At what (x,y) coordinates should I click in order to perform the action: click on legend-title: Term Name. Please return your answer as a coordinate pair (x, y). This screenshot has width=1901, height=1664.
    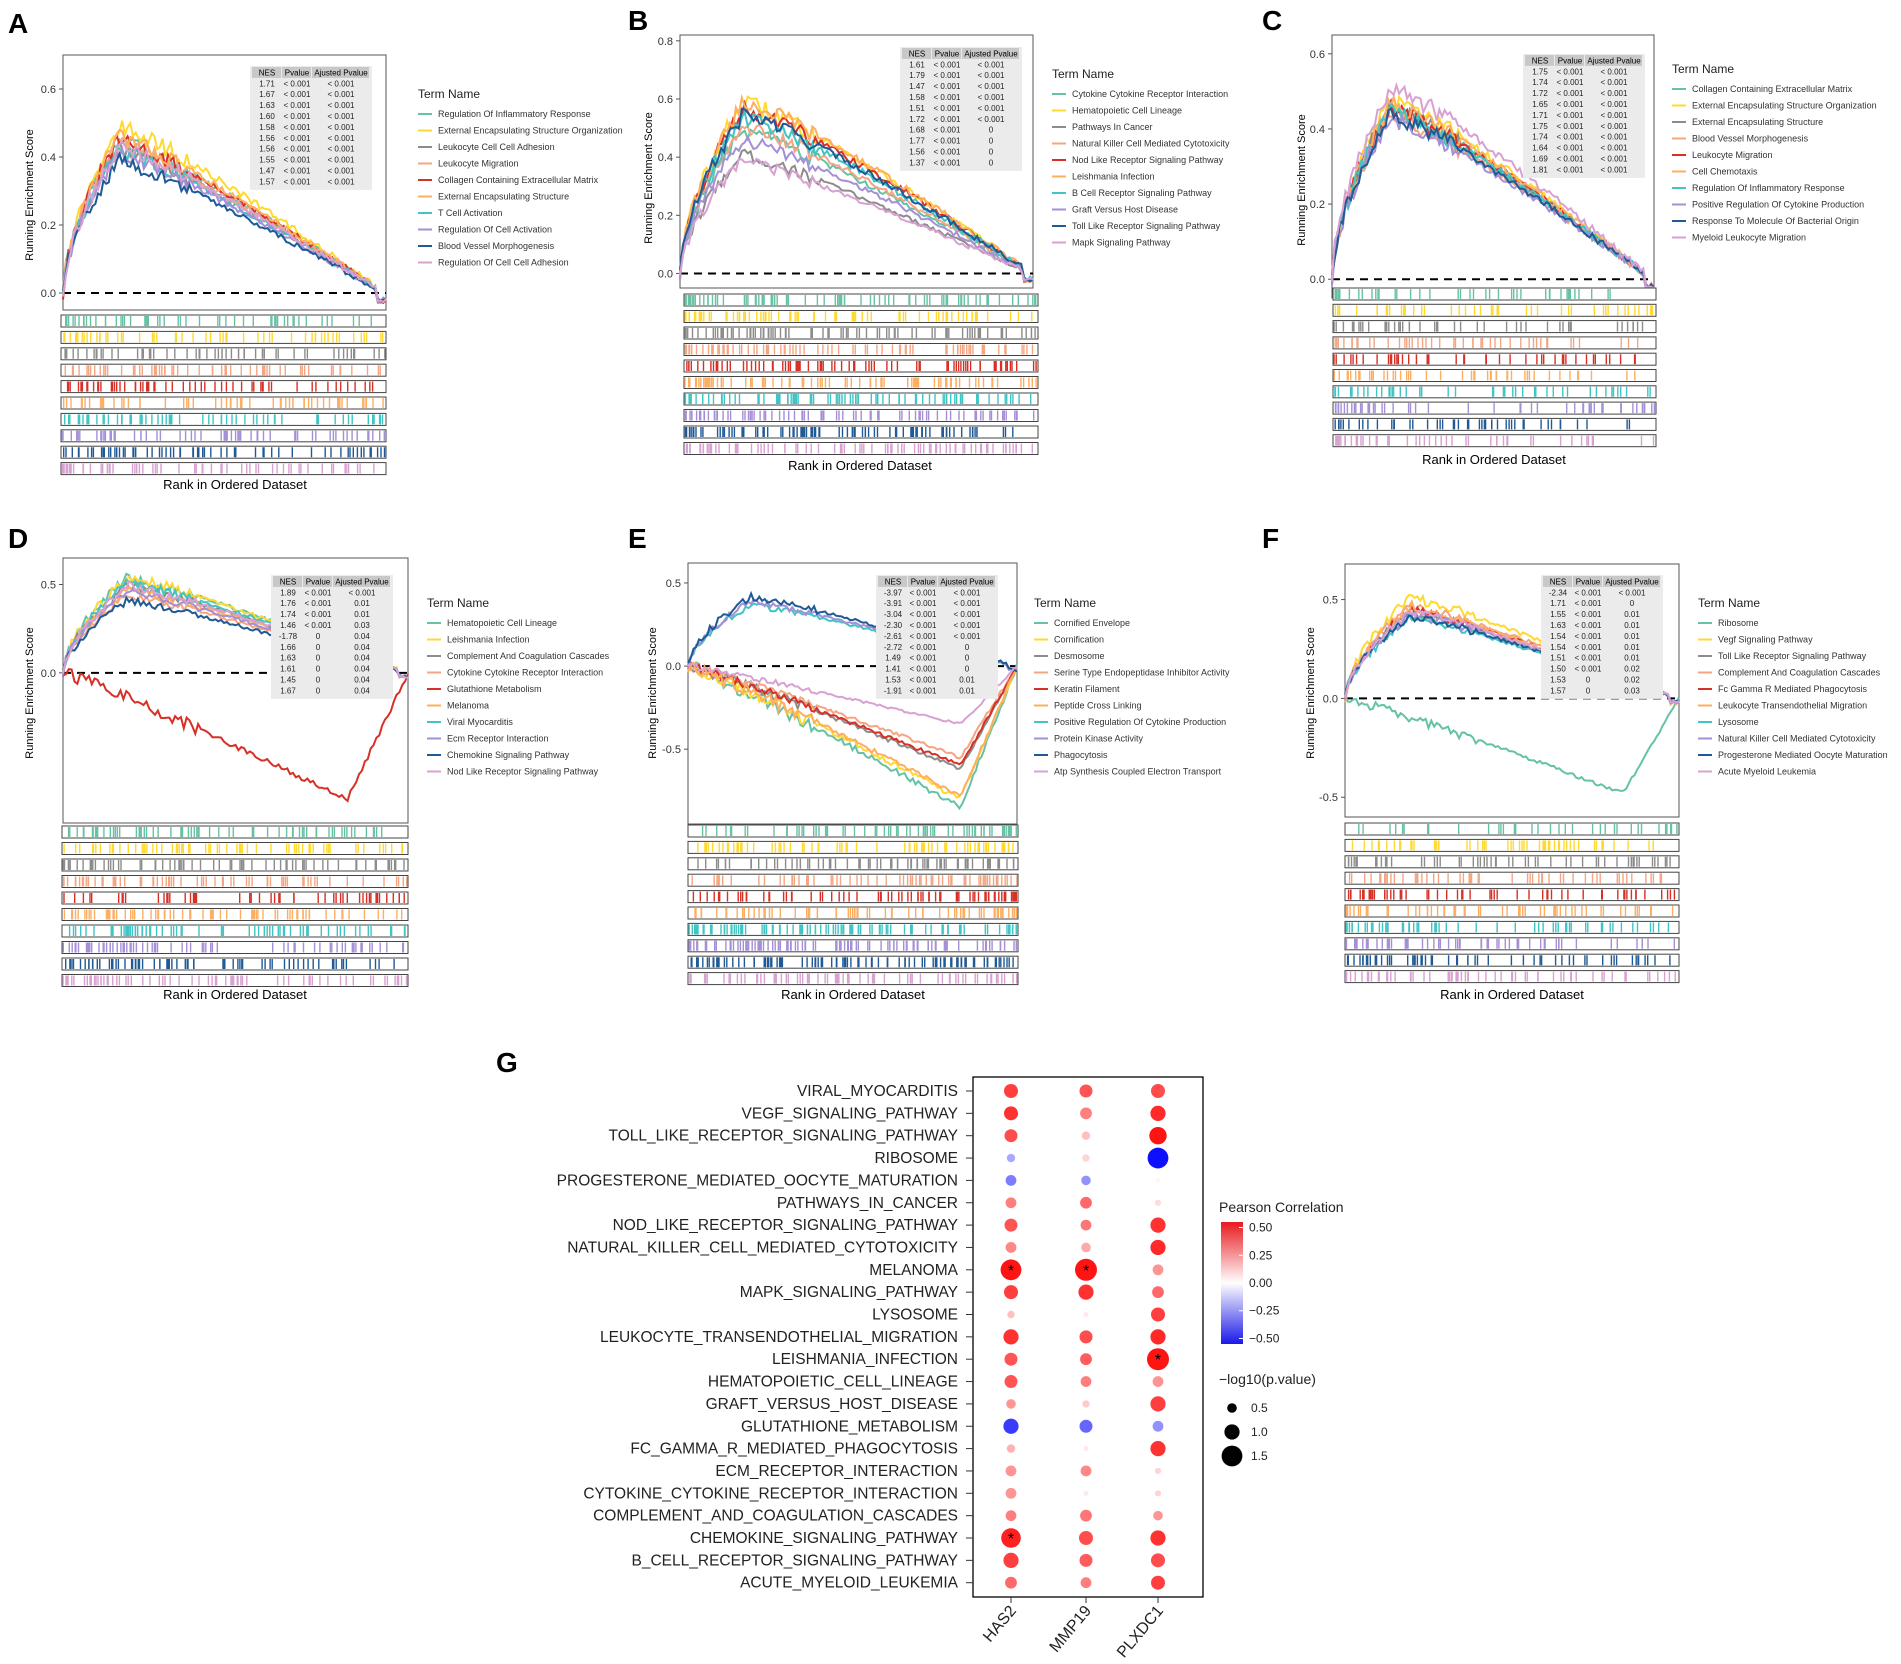
    Looking at the image, I should click on (458, 603).